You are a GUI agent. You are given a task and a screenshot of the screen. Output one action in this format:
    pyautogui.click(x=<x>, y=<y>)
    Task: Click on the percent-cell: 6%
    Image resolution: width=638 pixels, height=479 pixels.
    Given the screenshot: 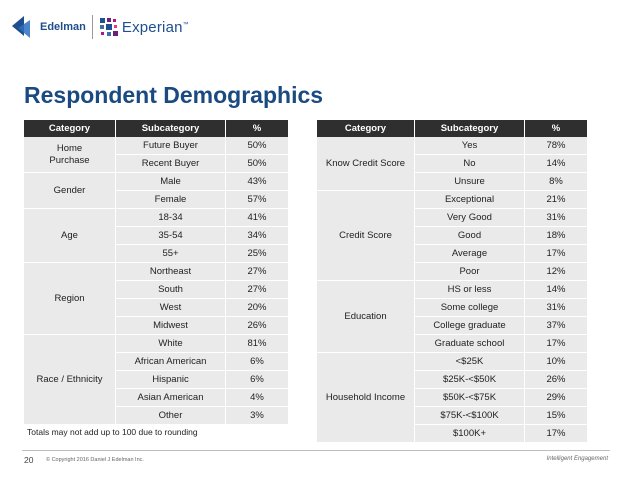 What is the action you would take?
    pyautogui.click(x=257, y=380)
    